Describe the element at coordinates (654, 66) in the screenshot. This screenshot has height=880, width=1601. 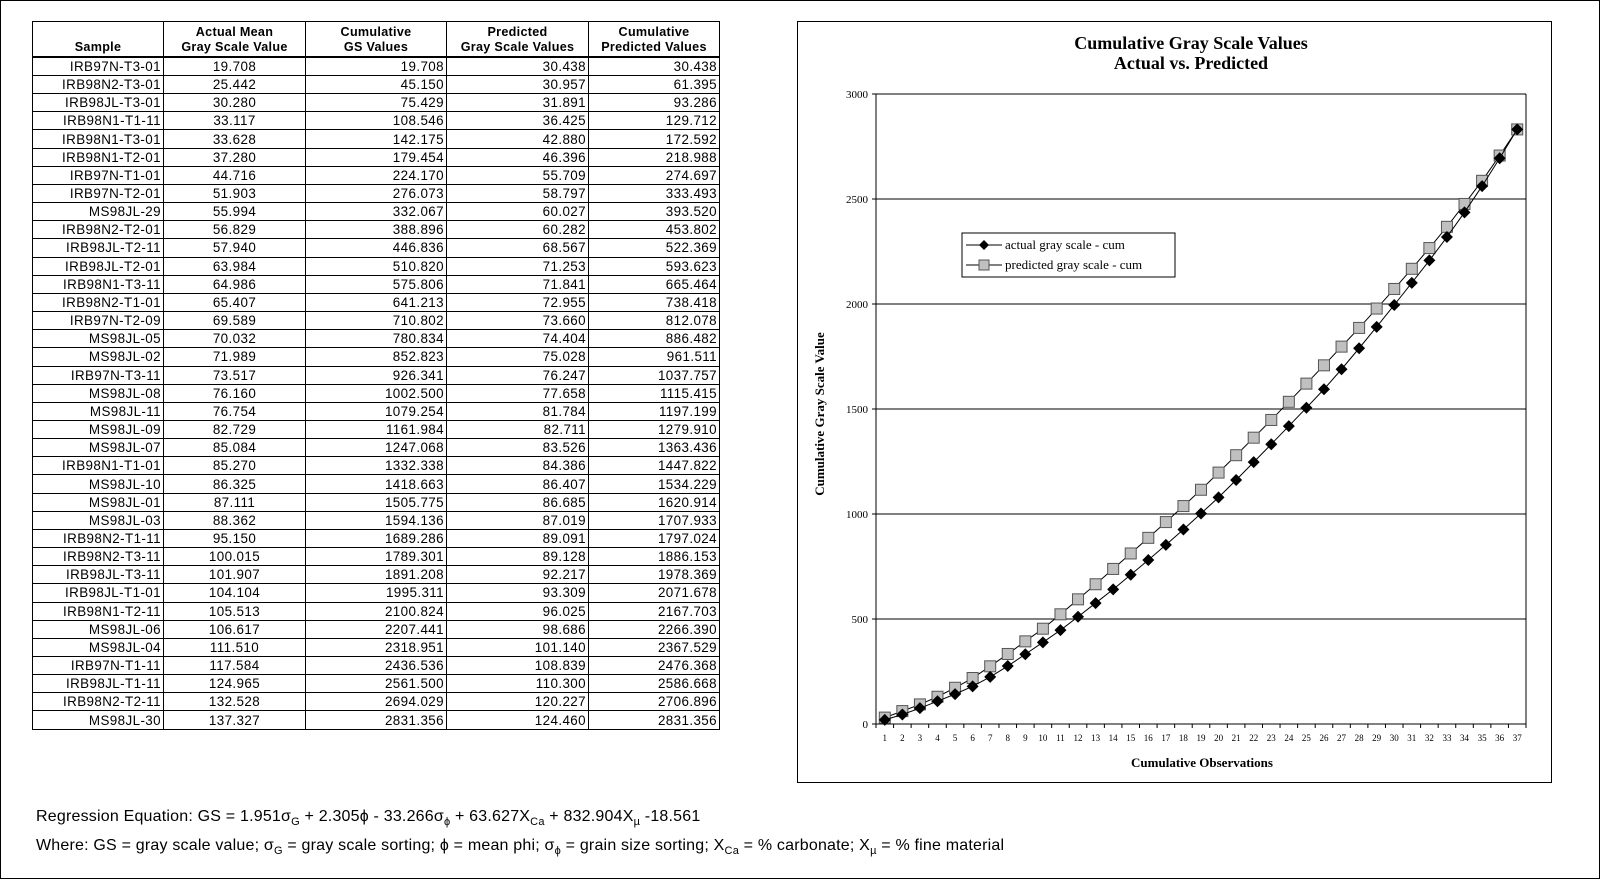
I see `cell-cumulative-predicted: 30.438` at that location.